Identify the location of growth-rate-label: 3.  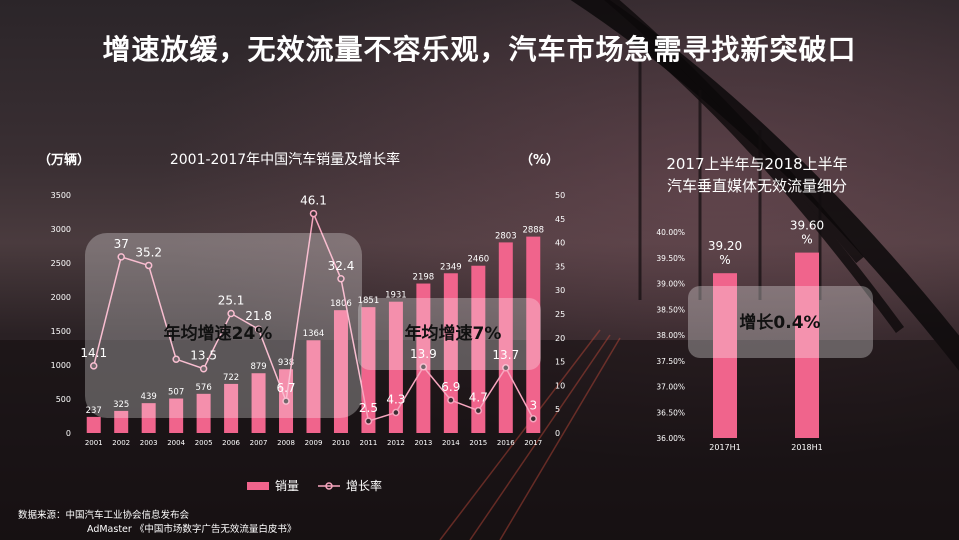
(533, 406).